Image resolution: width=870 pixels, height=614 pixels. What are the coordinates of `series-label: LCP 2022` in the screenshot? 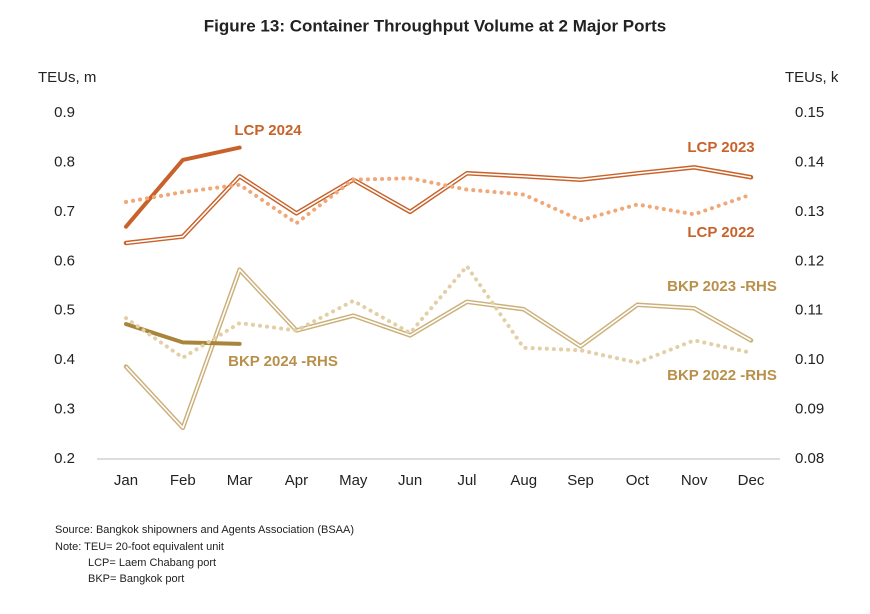 It's located at (720, 232).